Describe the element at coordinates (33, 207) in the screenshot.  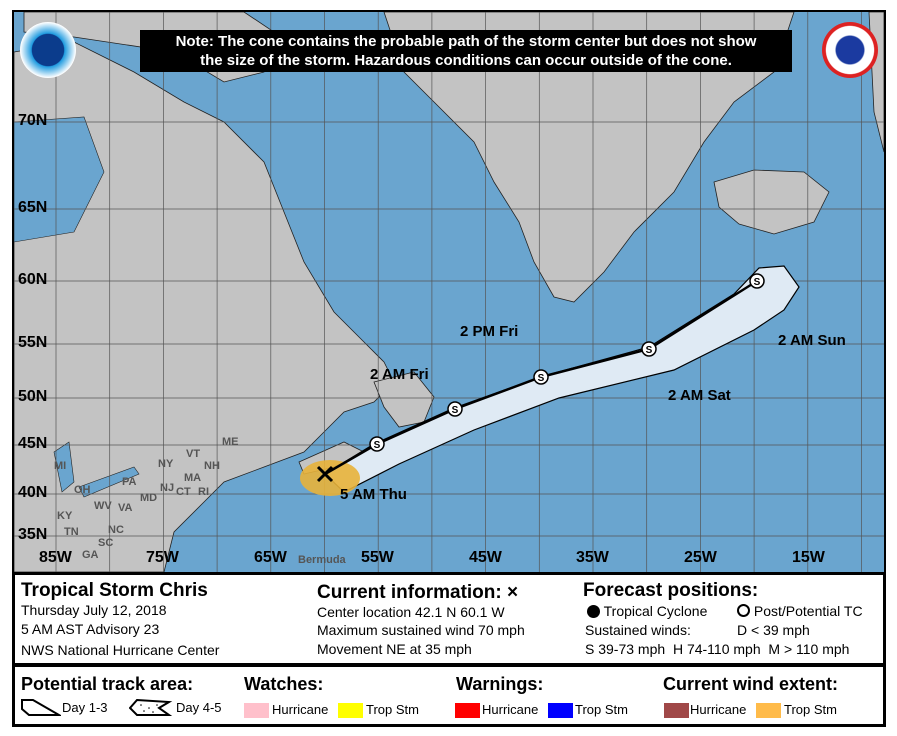
I see `lat-label: 65N` at that location.